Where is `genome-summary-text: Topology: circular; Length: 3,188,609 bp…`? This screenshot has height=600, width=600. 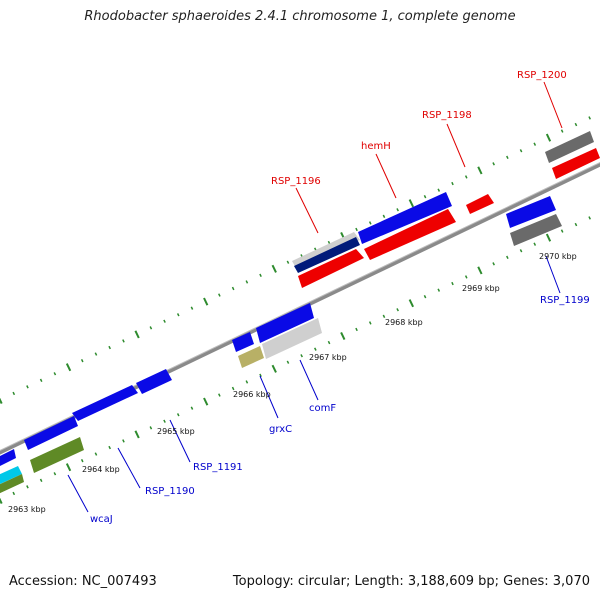
genome-summary-text: Topology: circular; Length: 3,188,609 bp… is located at coordinates (411, 581).